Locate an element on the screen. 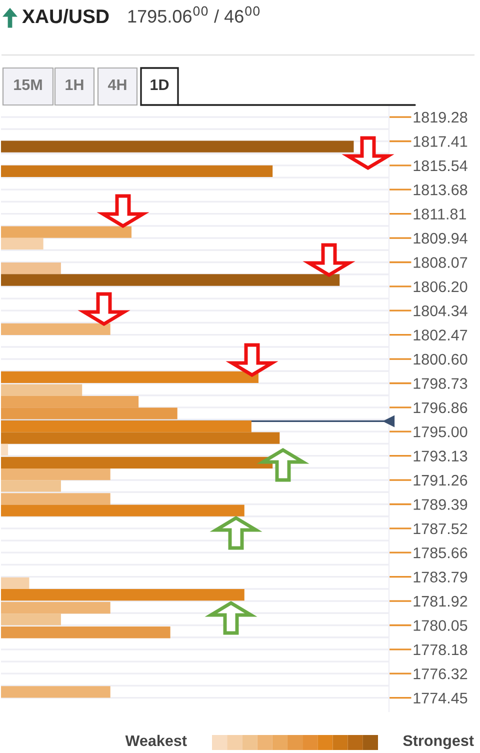  text: 1D is located at coordinates (159, 84).